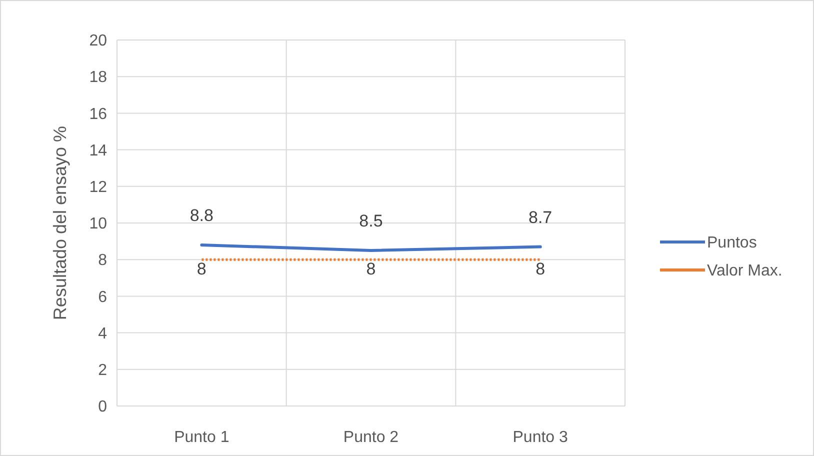 The width and height of the screenshot is (814, 456). Describe the element at coordinates (540, 217) in the screenshot. I see `data-label: 8.7` at that location.